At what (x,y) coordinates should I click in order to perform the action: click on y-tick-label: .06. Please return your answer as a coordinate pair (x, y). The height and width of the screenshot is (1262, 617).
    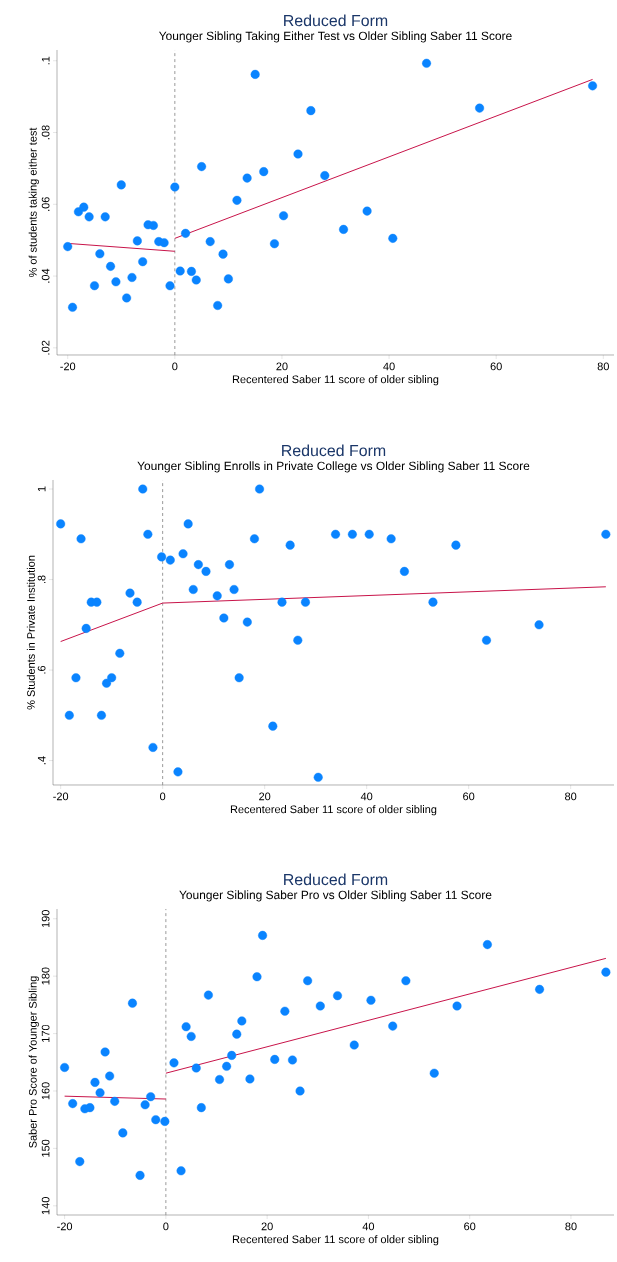
    Looking at the image, I should click on (45, 204).